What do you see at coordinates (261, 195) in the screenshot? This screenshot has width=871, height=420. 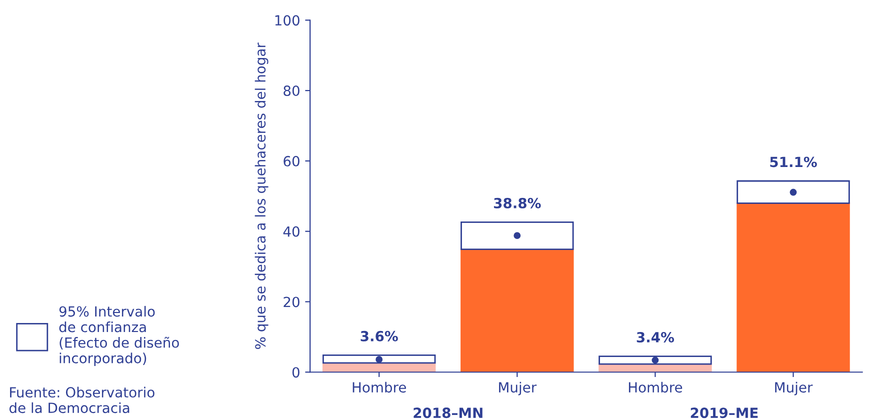 I see `y-axis-title: % que se dedica a los quehaceres del hogar` at bounding box center [261, 195].